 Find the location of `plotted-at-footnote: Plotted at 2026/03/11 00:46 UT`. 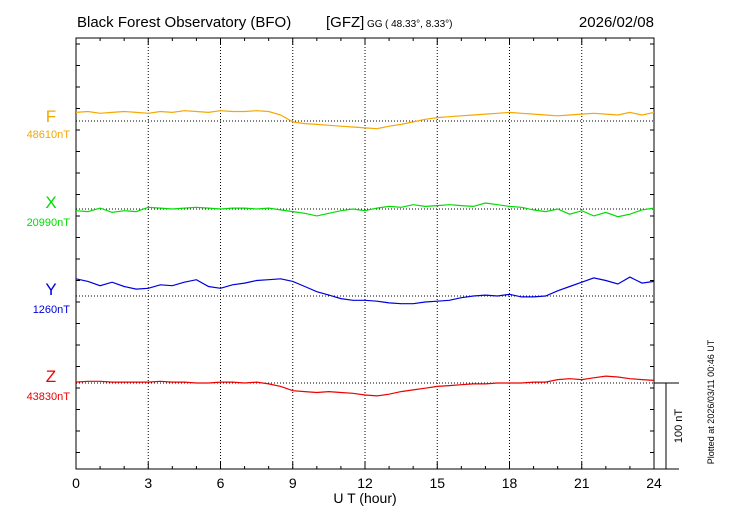

plotted-at-footnote: Plotted at 2026/03/11 00:46 UT is located at coordinates (711, 401).